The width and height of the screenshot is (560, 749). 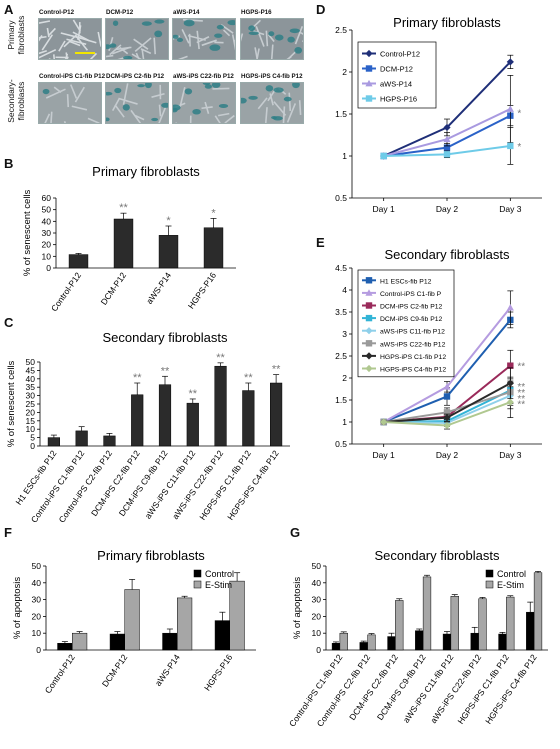 What do you see at coordinates (203, 76) in the screenshot?
I see `micrograph-title: aWS-iPS C22-fib P12` at bounding box center [203, 76].